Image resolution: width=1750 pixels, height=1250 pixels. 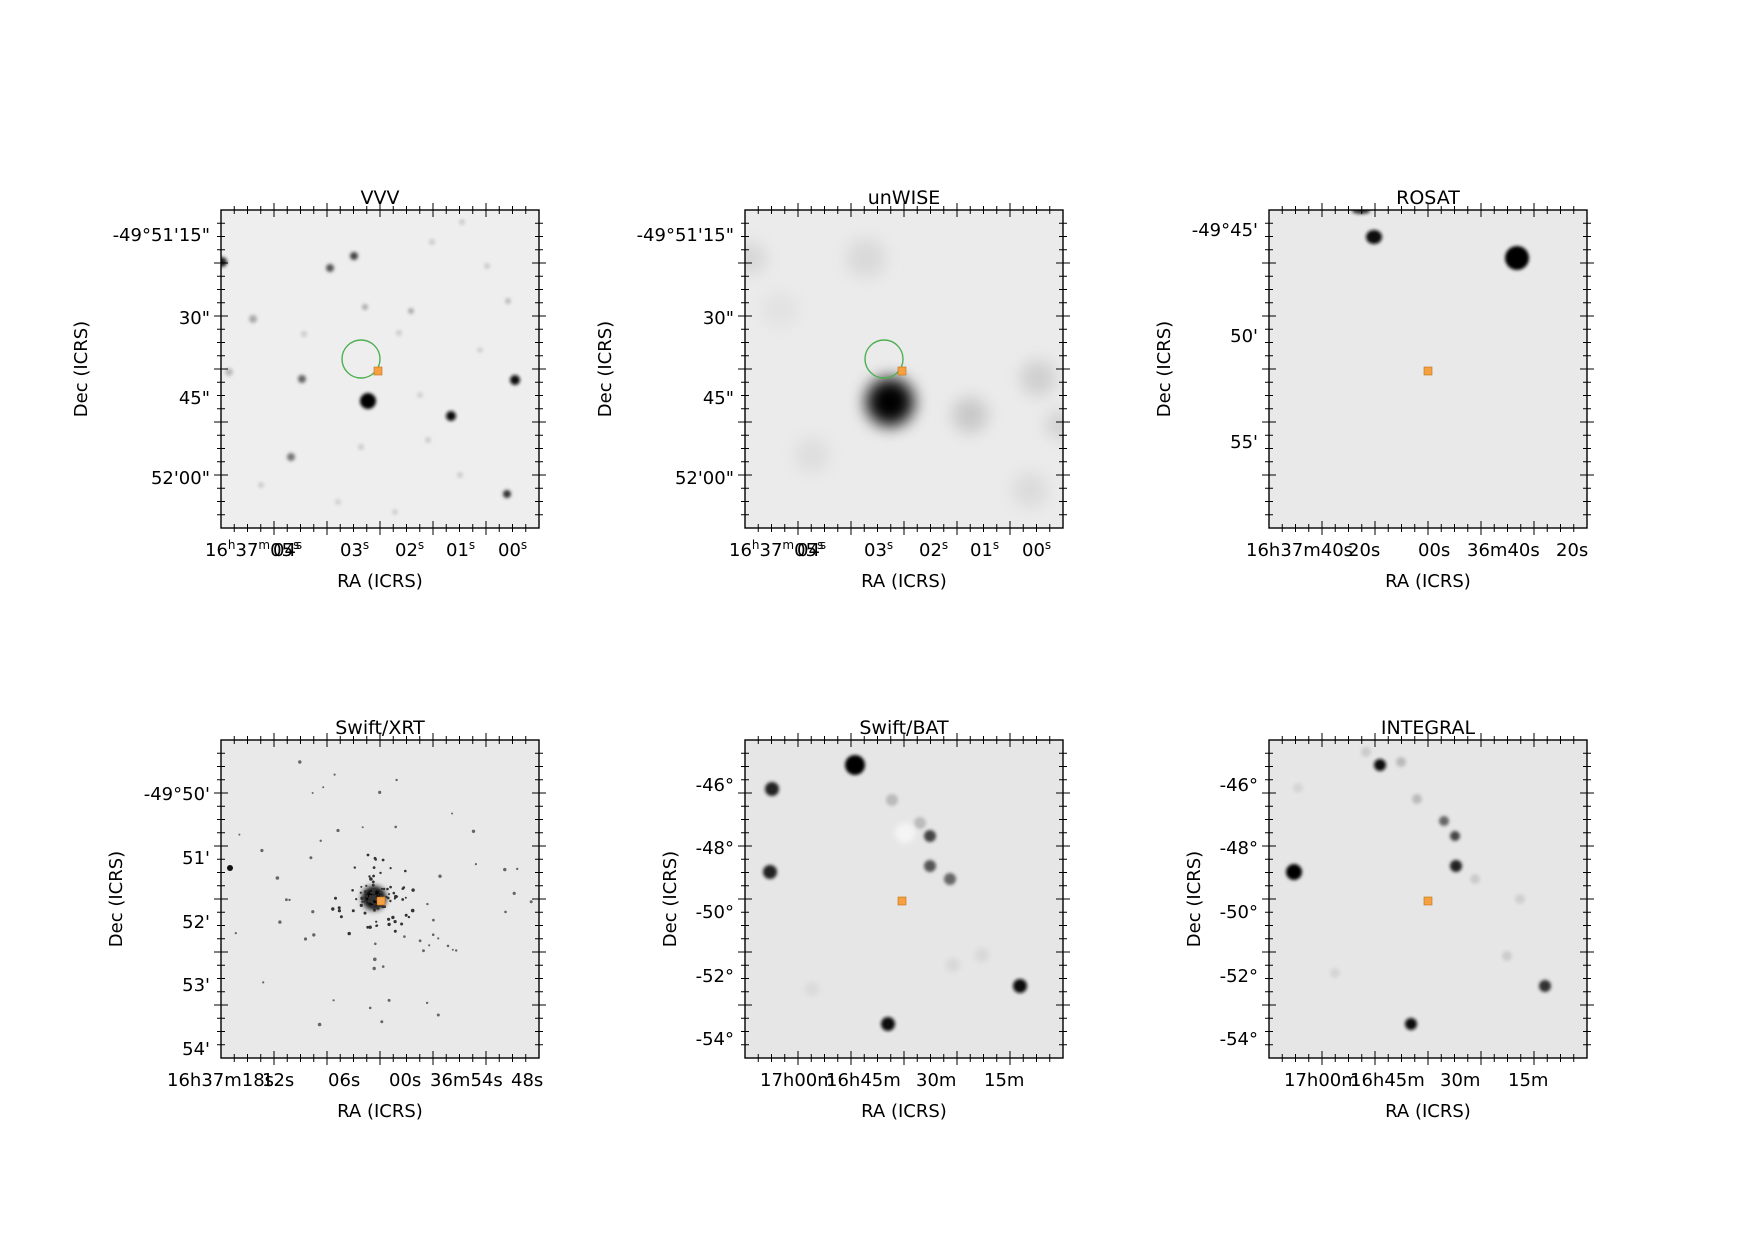 I want to click on x-tick-label: 16h37m18s, so click(x=220, y=1080).